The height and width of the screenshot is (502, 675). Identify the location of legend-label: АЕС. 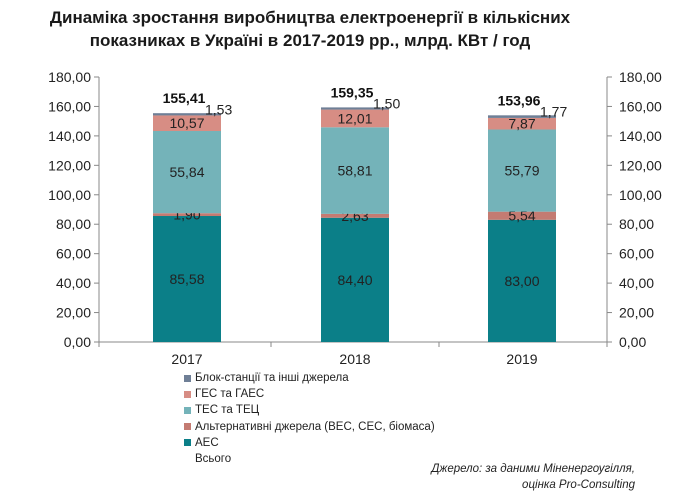
(207, 442).